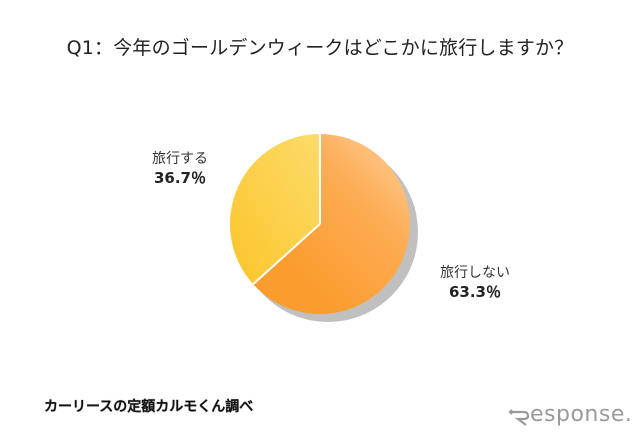 The height and width of the screenshot is (443, 640). Describe the element at coordinates (179, 178) in the screenshot. I see `label-travel-pct: 36.7％` at that location.